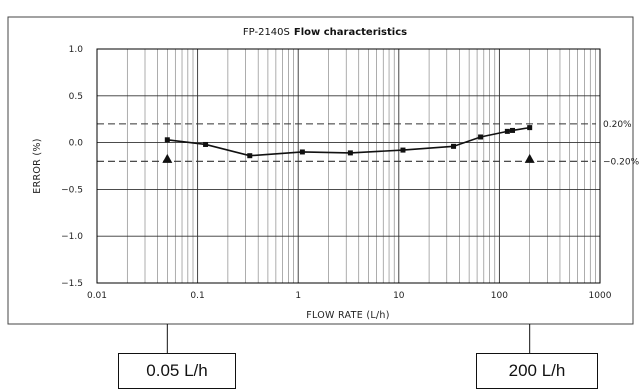 This screenshot has width=641, height=390. I want to click on min-flow-label: 0.05 L/h, so click(177, 370).